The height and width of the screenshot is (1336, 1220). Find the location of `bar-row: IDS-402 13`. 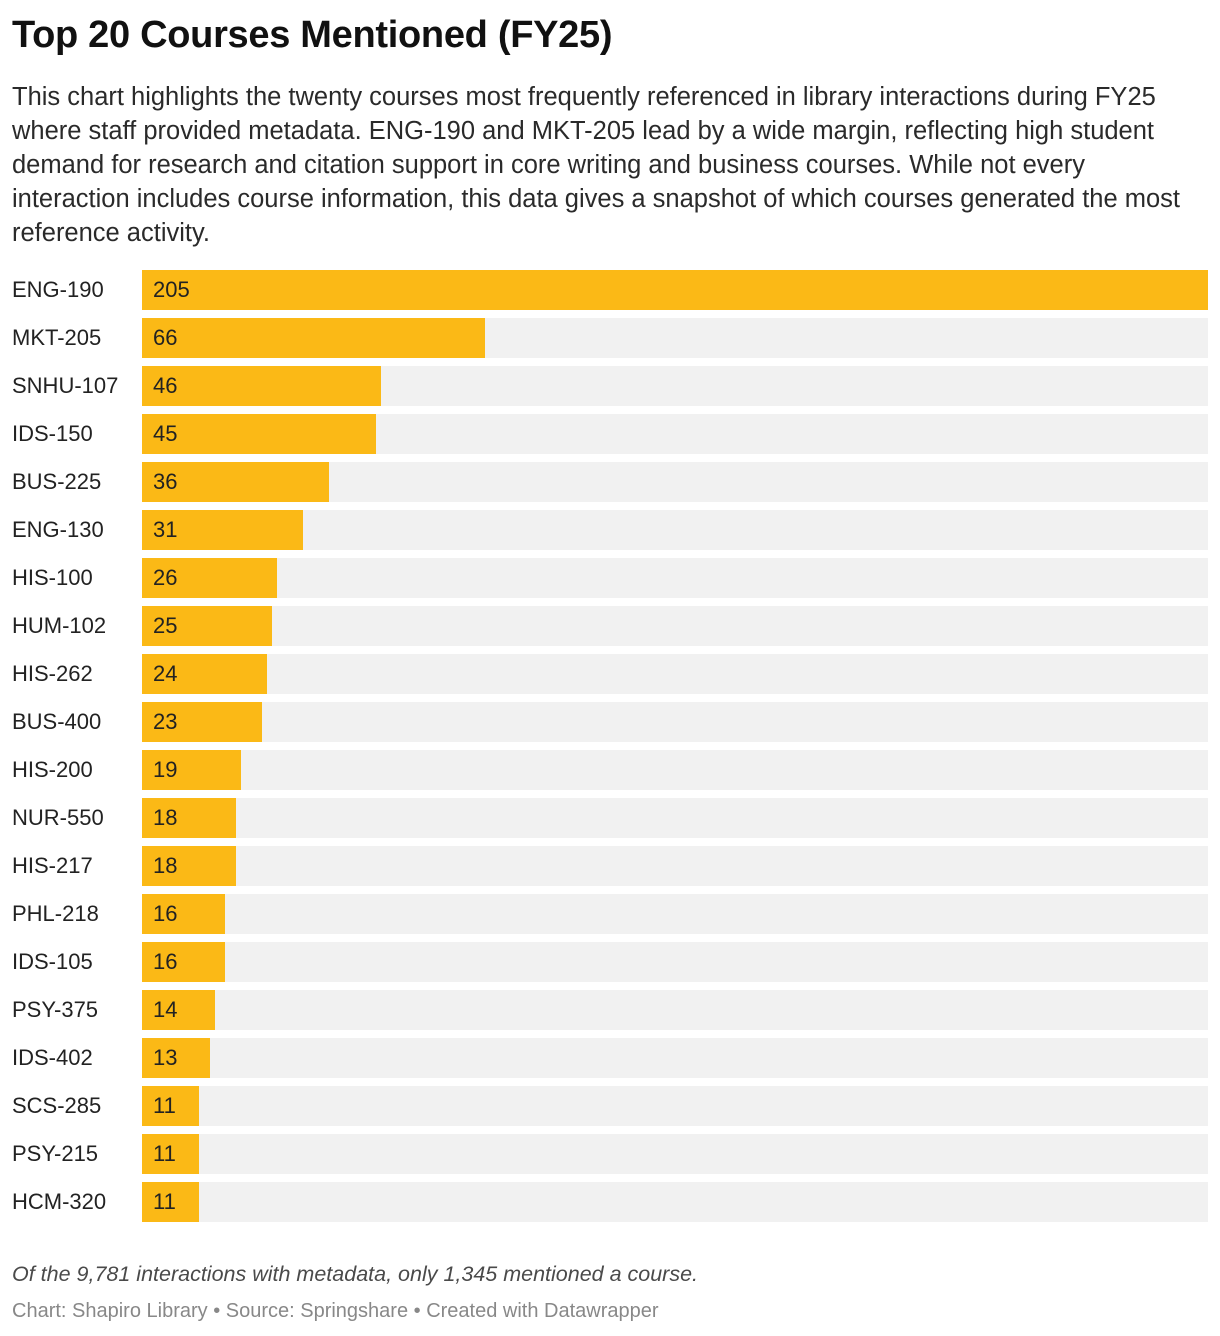

bar-row: IDS-402 13 is located at coordinates (610, 1058).